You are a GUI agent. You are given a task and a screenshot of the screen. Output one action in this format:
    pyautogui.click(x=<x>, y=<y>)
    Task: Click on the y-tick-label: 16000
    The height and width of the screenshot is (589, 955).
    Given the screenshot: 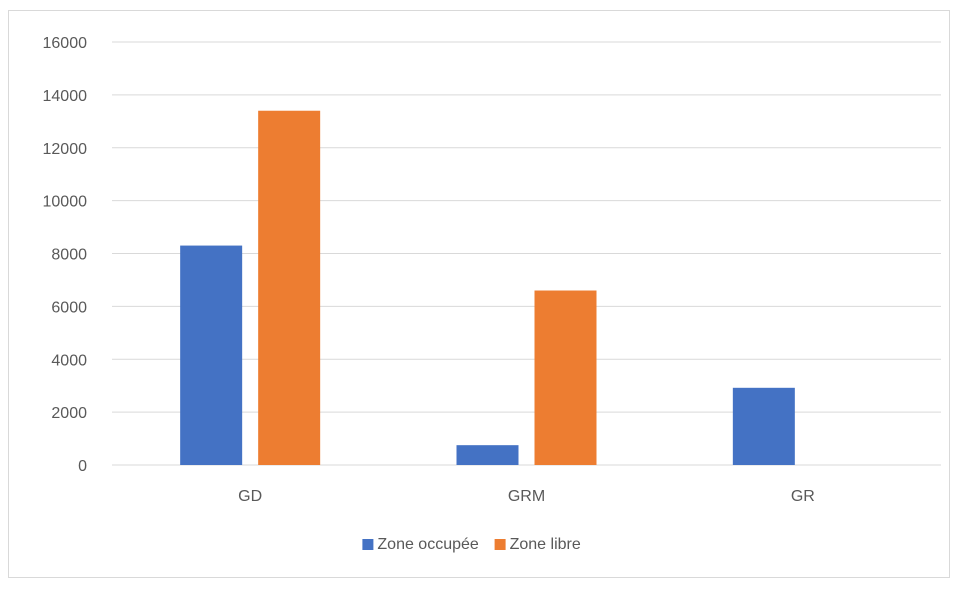 What is the action you would take?
    pyautogui.click(x=65, y=43)
    